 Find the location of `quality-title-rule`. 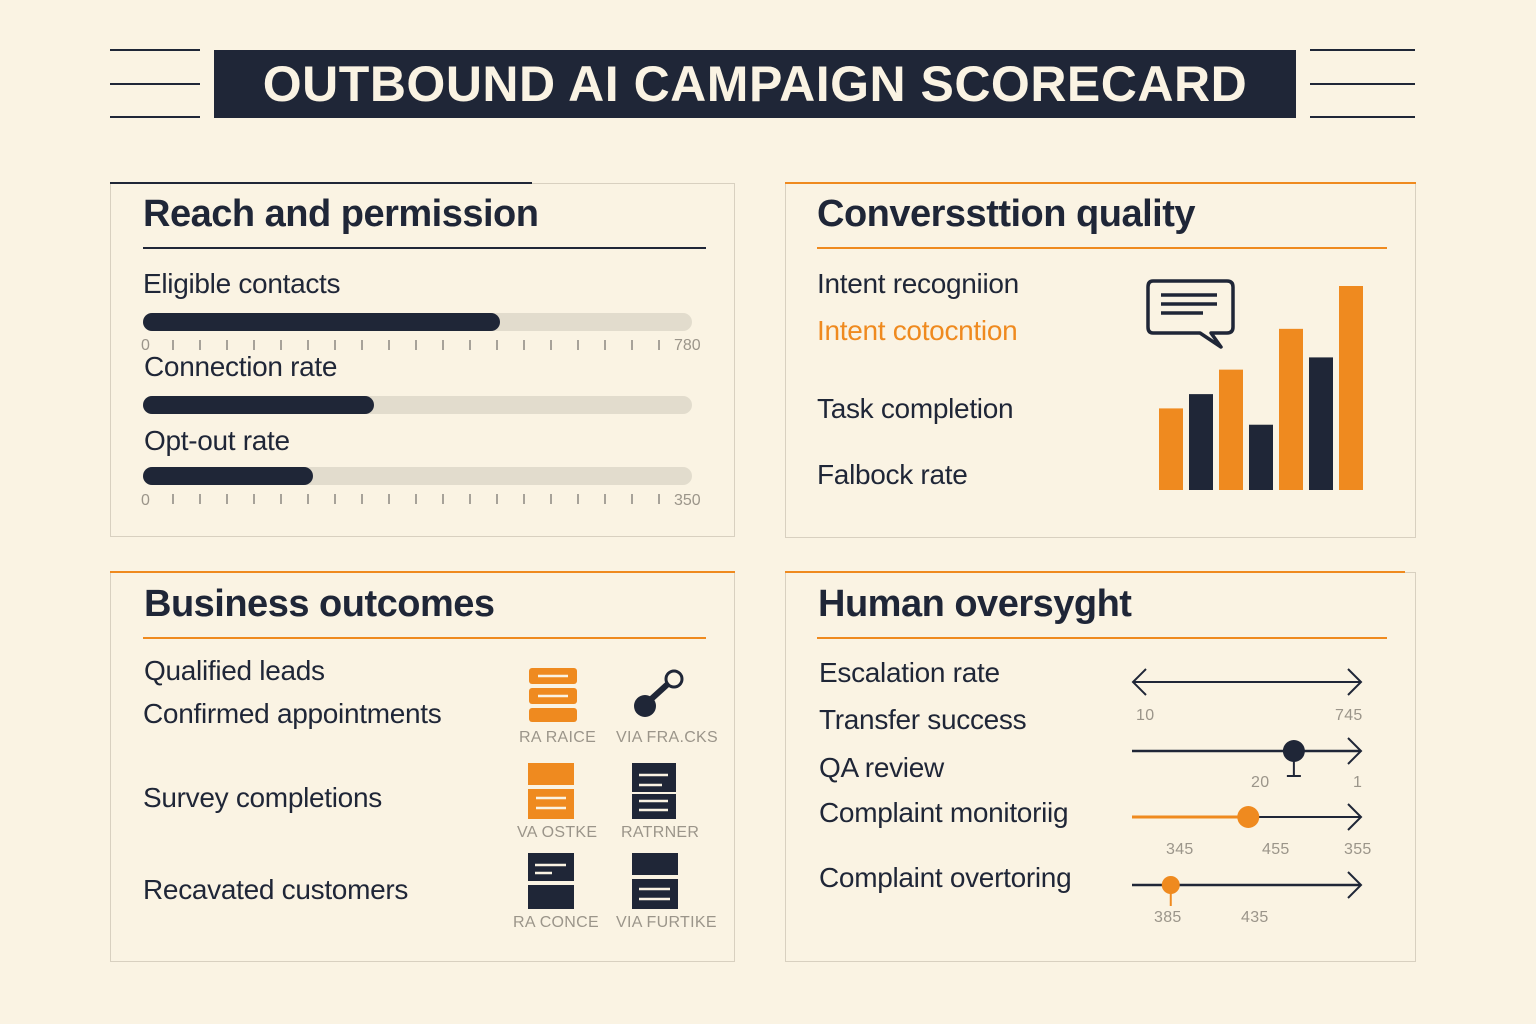

quality-title-rule is located at coordinates (1102, 248).